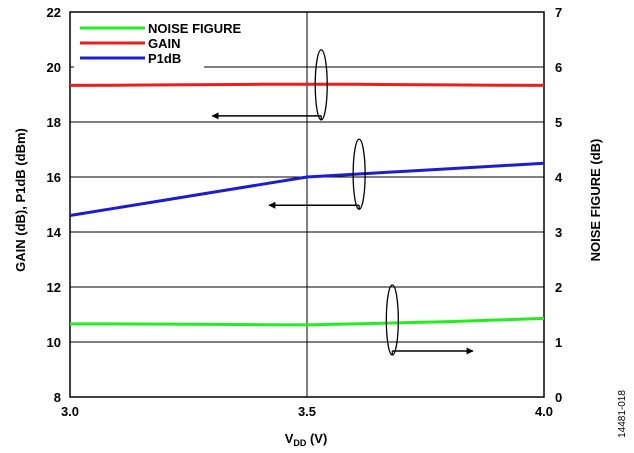  What do you see at coordinates (54, 67) in the screenshot?
I see `y-tick-label-left: 20` at bounding box center [54, 67].